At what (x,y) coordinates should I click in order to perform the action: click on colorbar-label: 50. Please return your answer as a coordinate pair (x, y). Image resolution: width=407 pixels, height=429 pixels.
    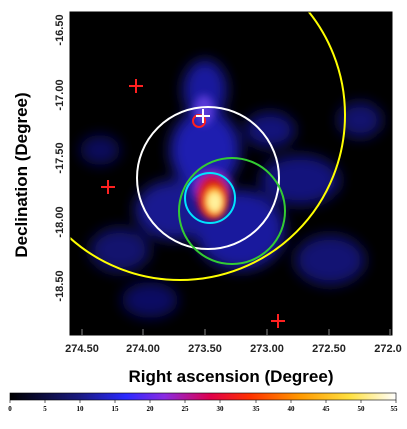
    Looking at the image, I should click on (362, 409).